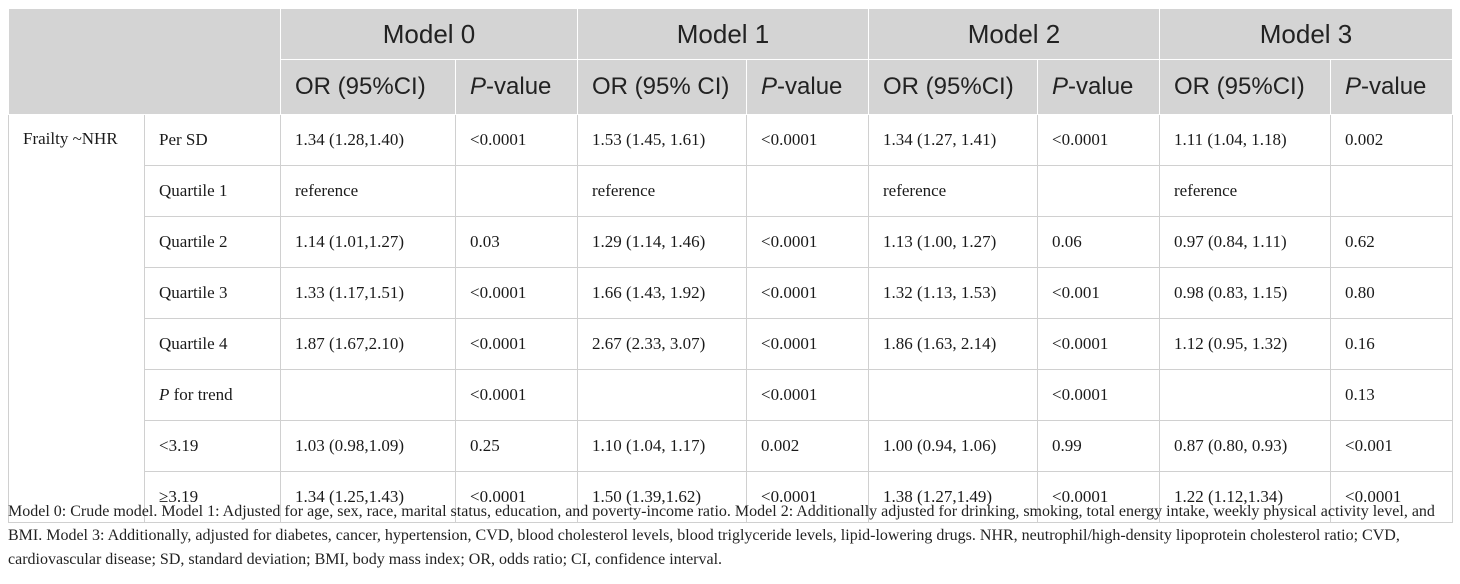  Describe the element at coordinates (76, 318) in the screenshot. I see `group-label: Frailty ~NHR` at that location.